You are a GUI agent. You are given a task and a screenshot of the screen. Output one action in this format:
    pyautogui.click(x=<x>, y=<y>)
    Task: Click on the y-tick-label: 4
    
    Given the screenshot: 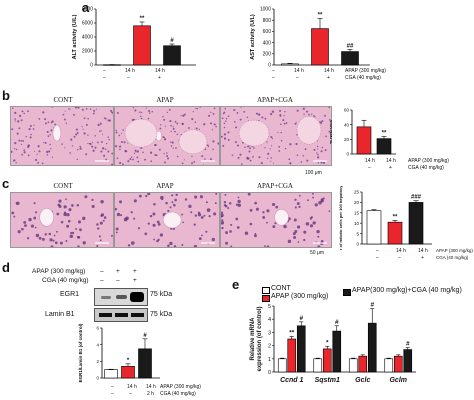 What is the action you would take?
    pyautogui.click(x=97, y=344)
    